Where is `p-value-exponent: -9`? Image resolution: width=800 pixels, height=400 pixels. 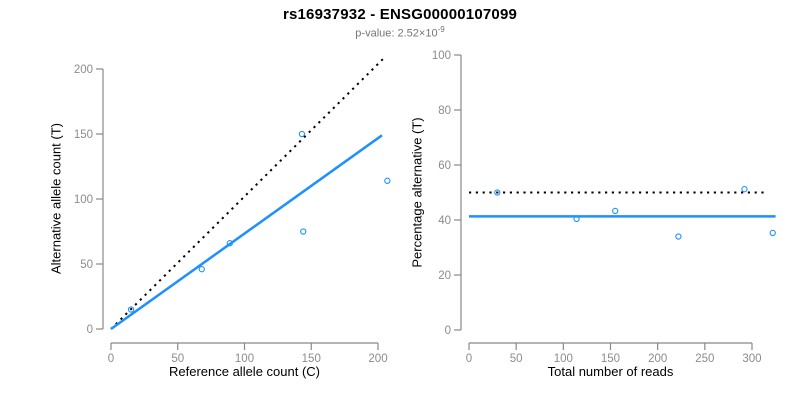 p-value-exponent: -9 is located at coordinates (441, 29).